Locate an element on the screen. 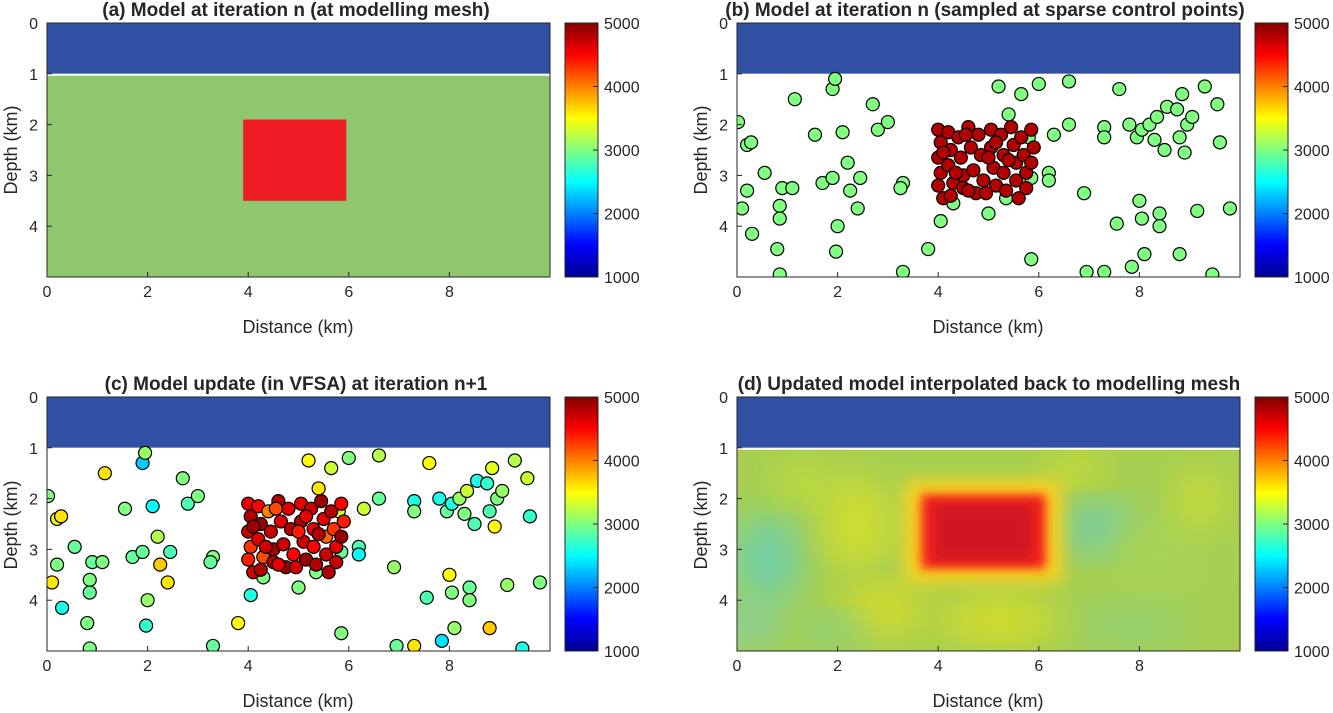  colorbar-tick-label: 5000 is located at coordinates (1312, 398).